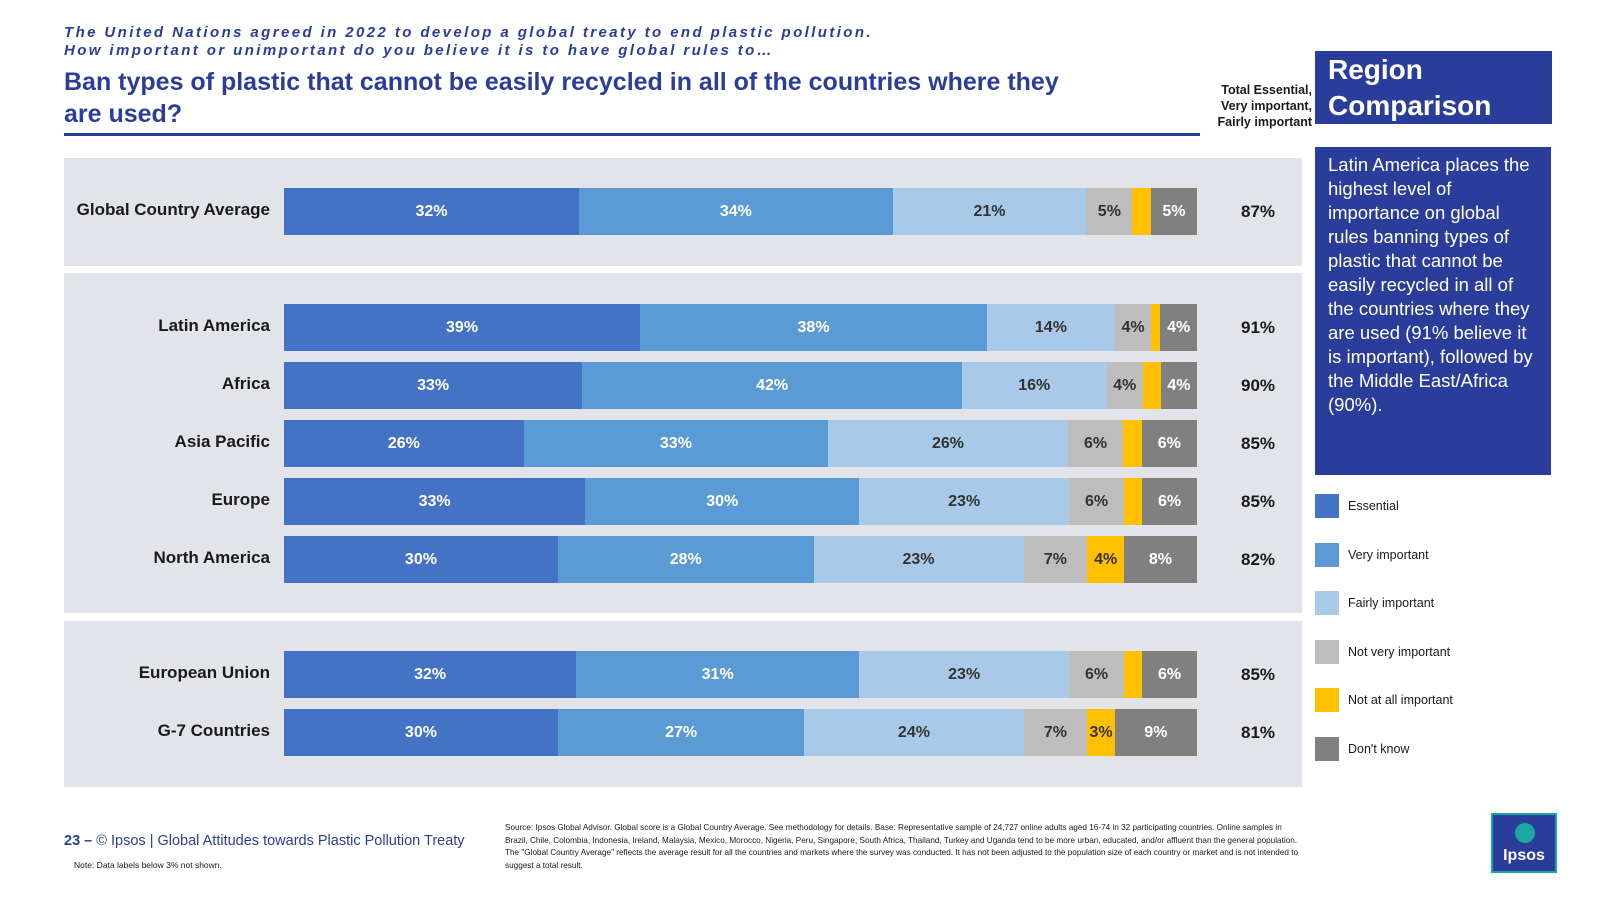 The width and height of the screenshot is (1600, 900). Describe the element at coordinates (214, 325) in the screenshot. I see `row-label-latin-america: Latin America` at that location.